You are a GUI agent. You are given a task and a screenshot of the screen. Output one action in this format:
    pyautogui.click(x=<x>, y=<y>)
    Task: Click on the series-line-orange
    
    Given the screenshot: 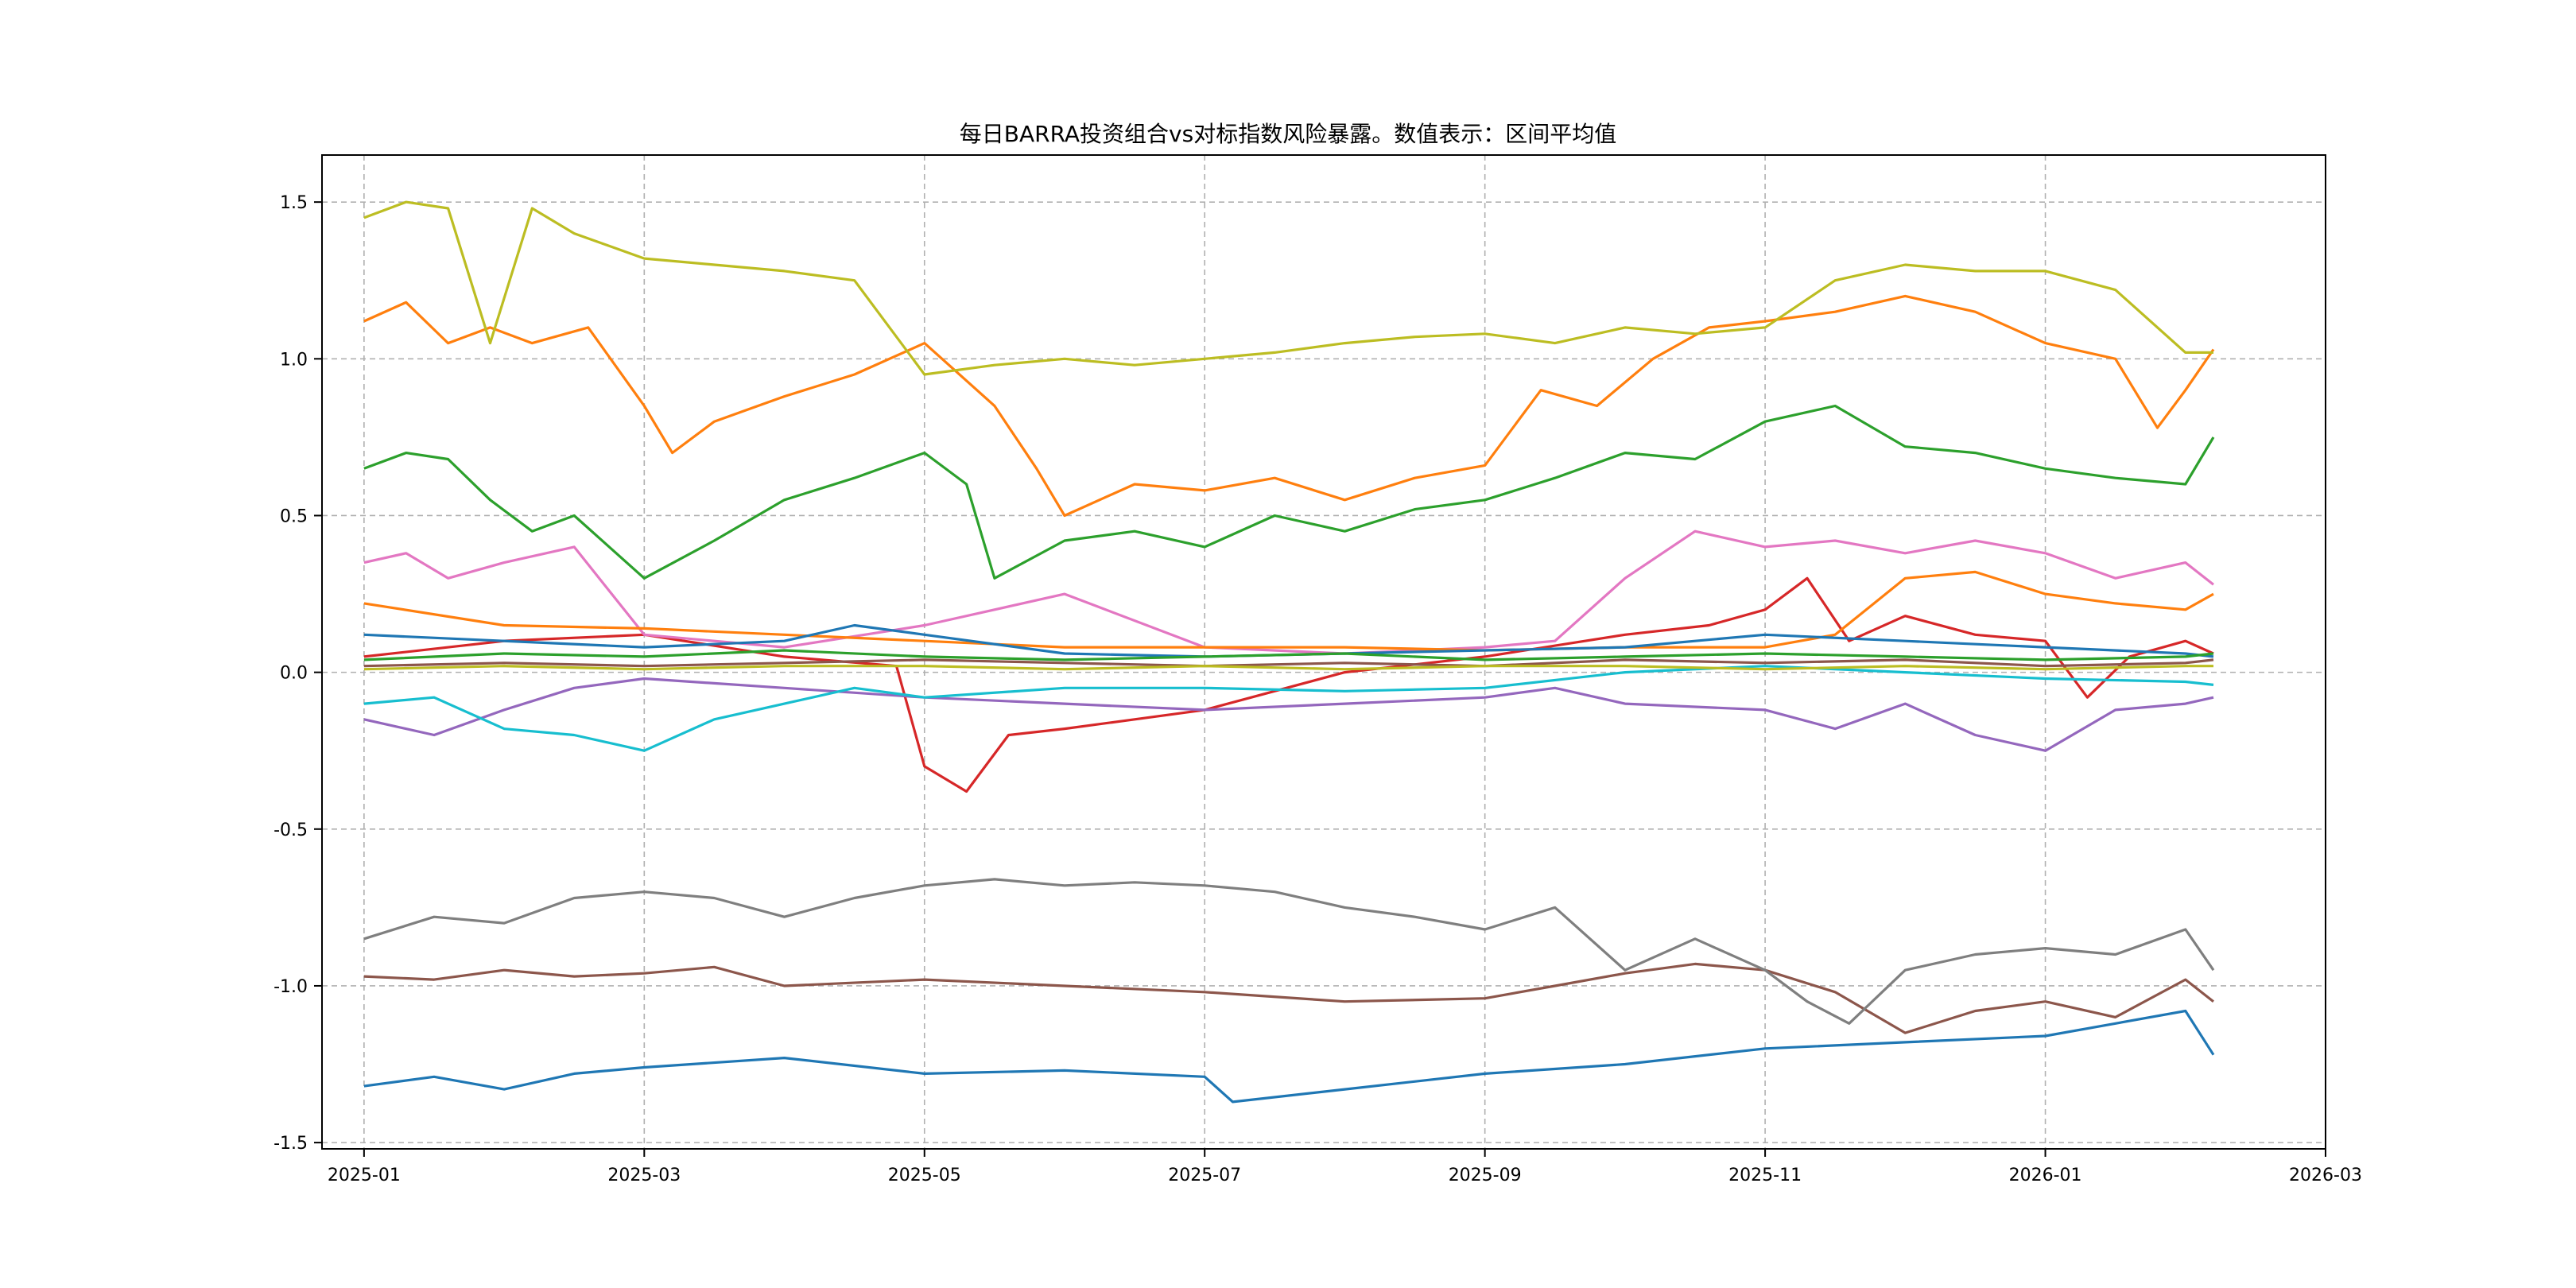 What is the action you would take?
    pyautogui.click(x=1289, y=406)
    